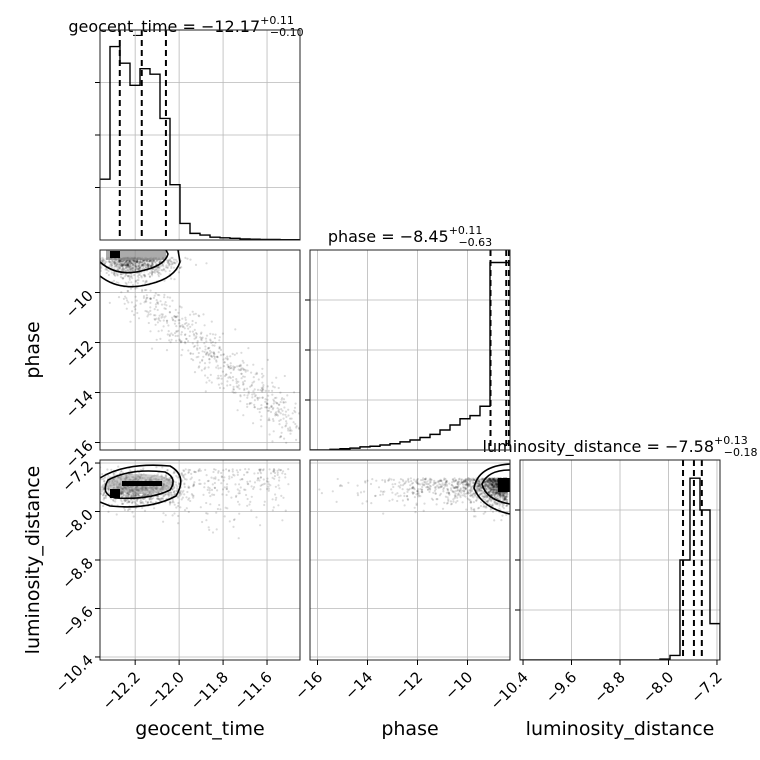  I want to click on xlabel-geocent-time: geocent_time, so click(199, 729).